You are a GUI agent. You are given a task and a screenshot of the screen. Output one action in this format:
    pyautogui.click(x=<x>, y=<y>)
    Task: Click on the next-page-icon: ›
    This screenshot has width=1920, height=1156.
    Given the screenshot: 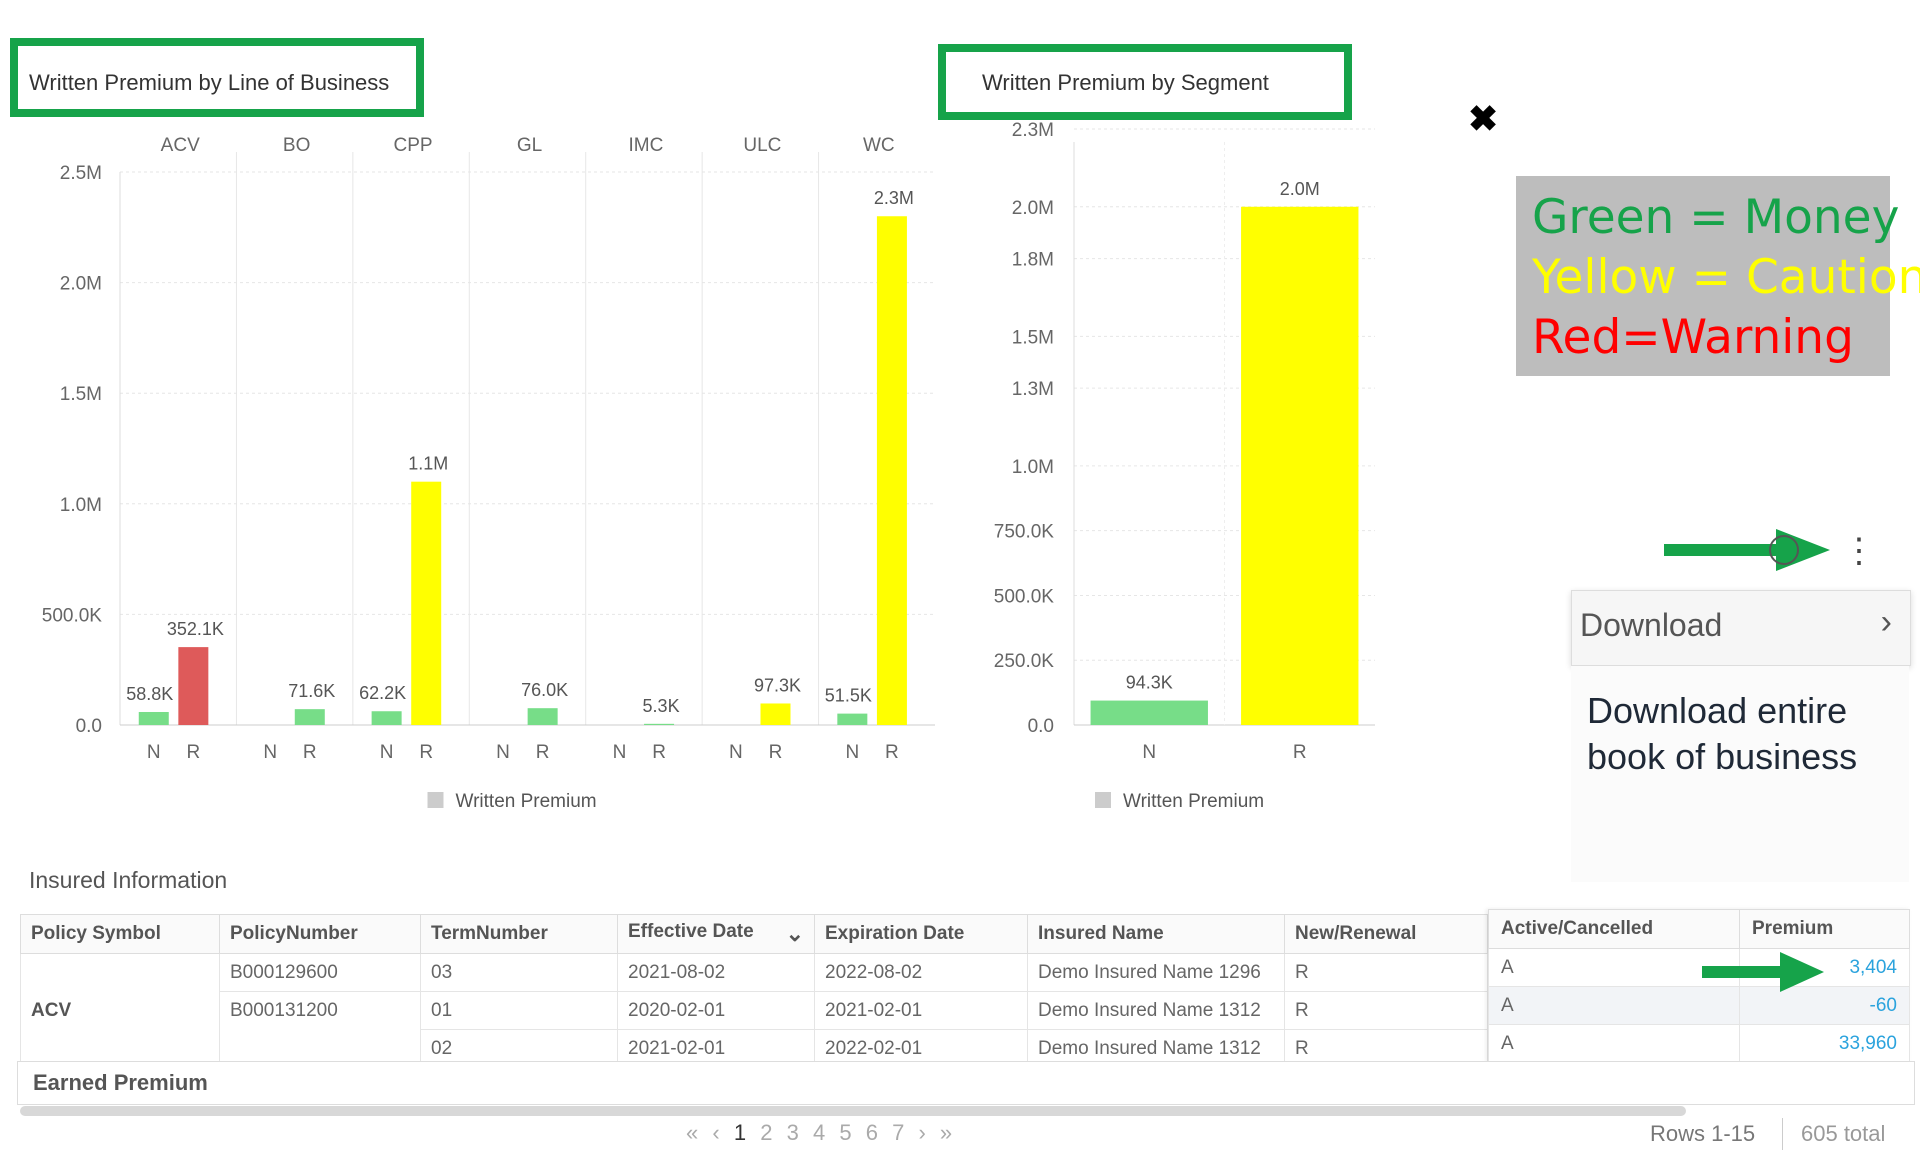 What is the action you would take?
    pyautogui.click(x=922, y=1132)
    